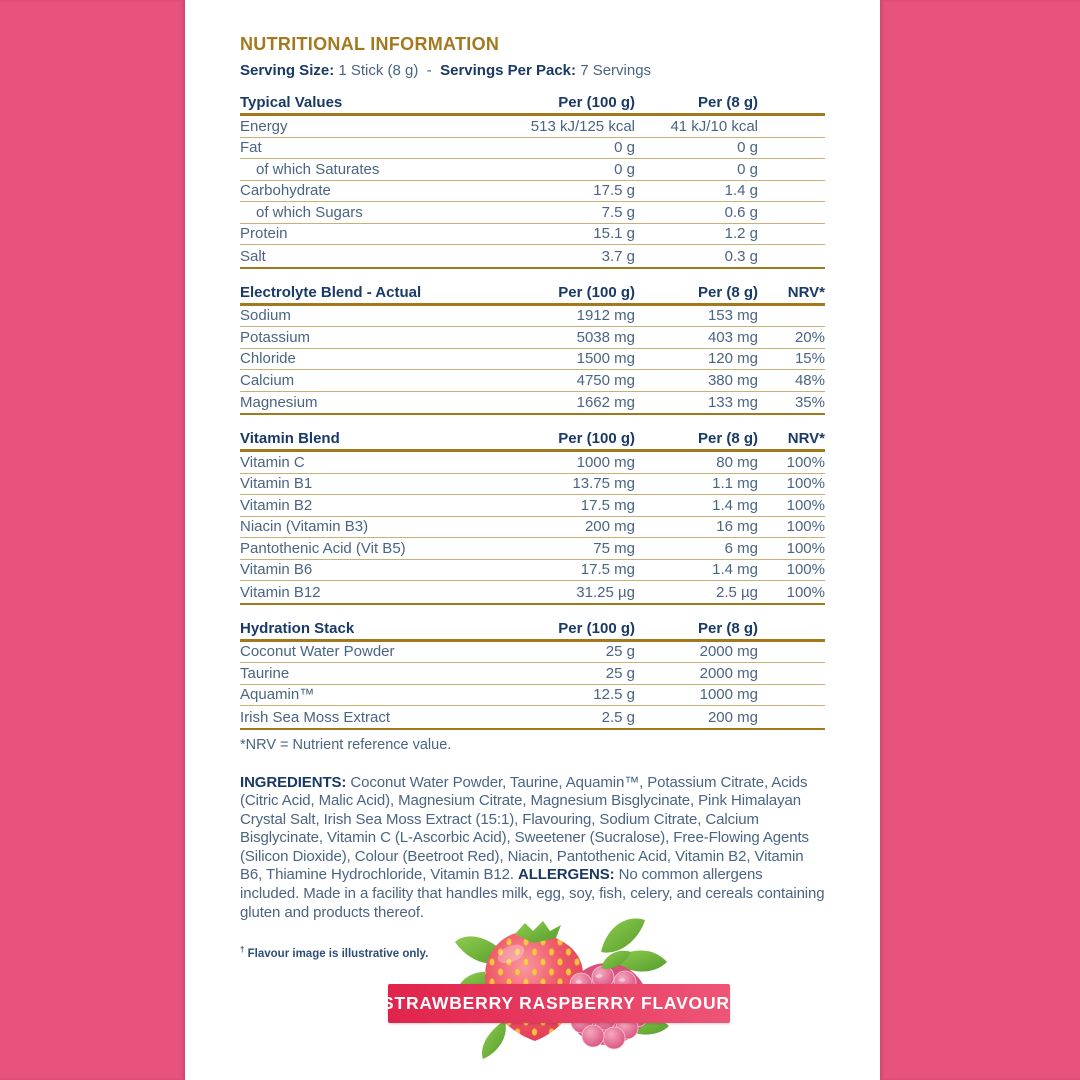 Image resolution: width=1080 pixels, height=1080 pixels. What do you see at coordinates (732, 358) in the screenshot?
I see `per8-value: 120 mg` at bounding box center [732, 358].